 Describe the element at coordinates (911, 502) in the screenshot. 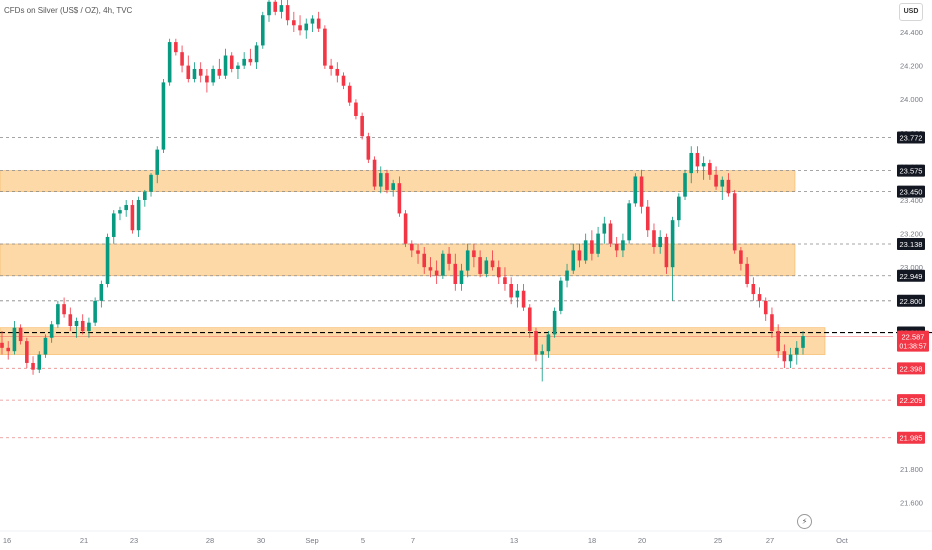

I see `y-tick-14: 21.600` at that location.